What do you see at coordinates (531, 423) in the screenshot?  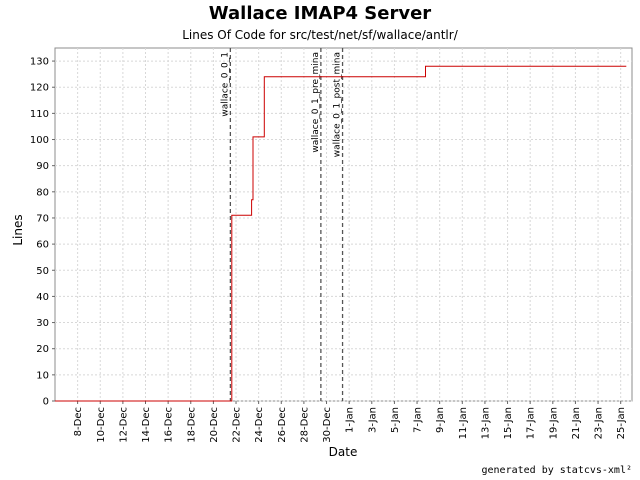 I see `x-tick-label: 17-Jan` at bounding box center [531, 423].